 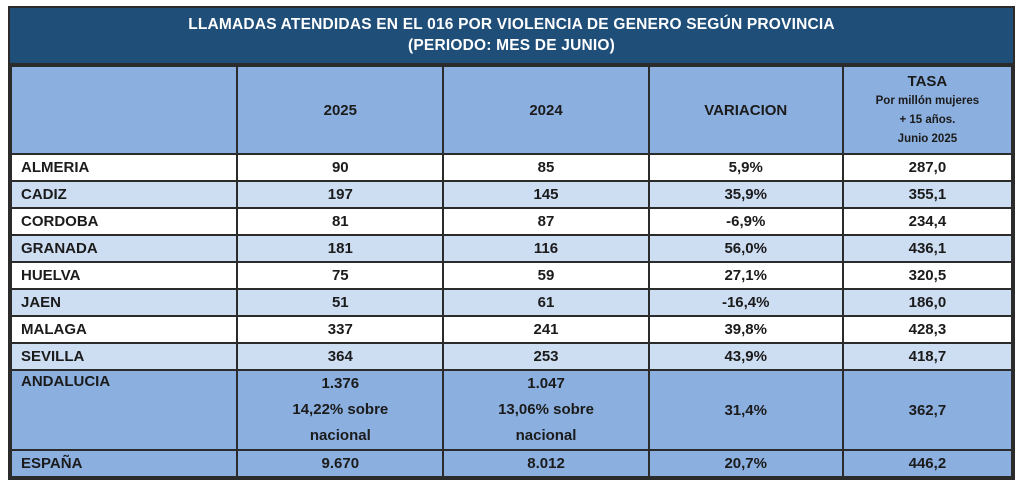 I want to click on year-2025-header: 2025, so click(x=340, y=110).